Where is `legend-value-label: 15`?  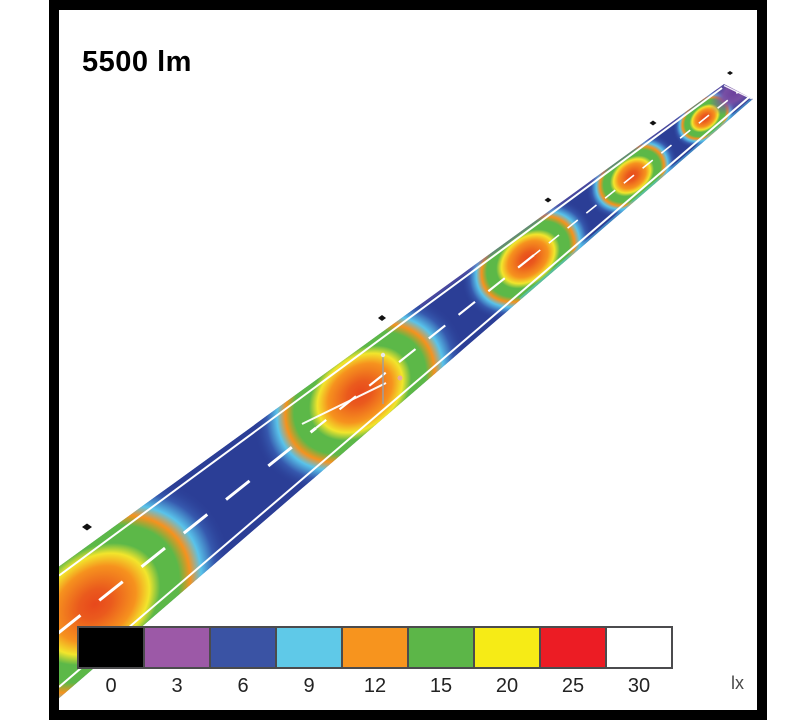 legend-value-label: 15 is located at coordinates (441, 686).